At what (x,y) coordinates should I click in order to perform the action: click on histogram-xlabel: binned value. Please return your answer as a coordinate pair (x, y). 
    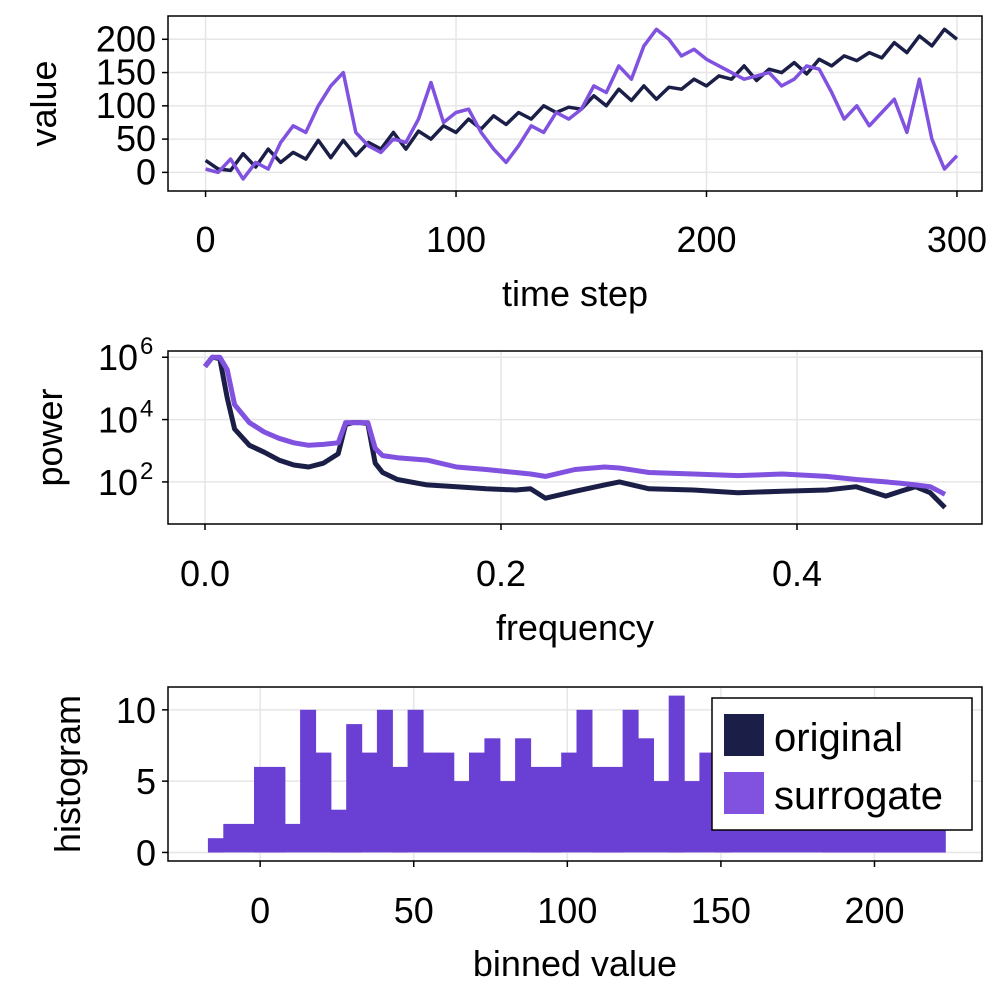
    Looking at the image, I should click on (575, 963).